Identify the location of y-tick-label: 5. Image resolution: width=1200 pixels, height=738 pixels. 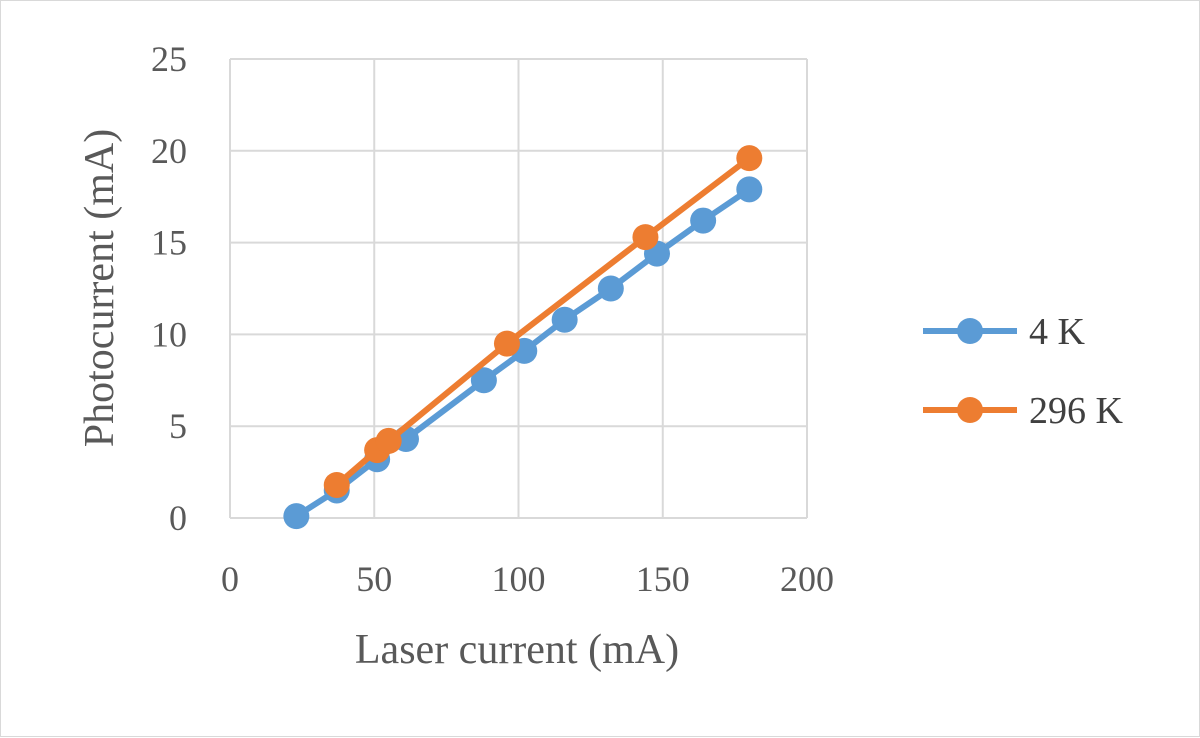
(178, 426).